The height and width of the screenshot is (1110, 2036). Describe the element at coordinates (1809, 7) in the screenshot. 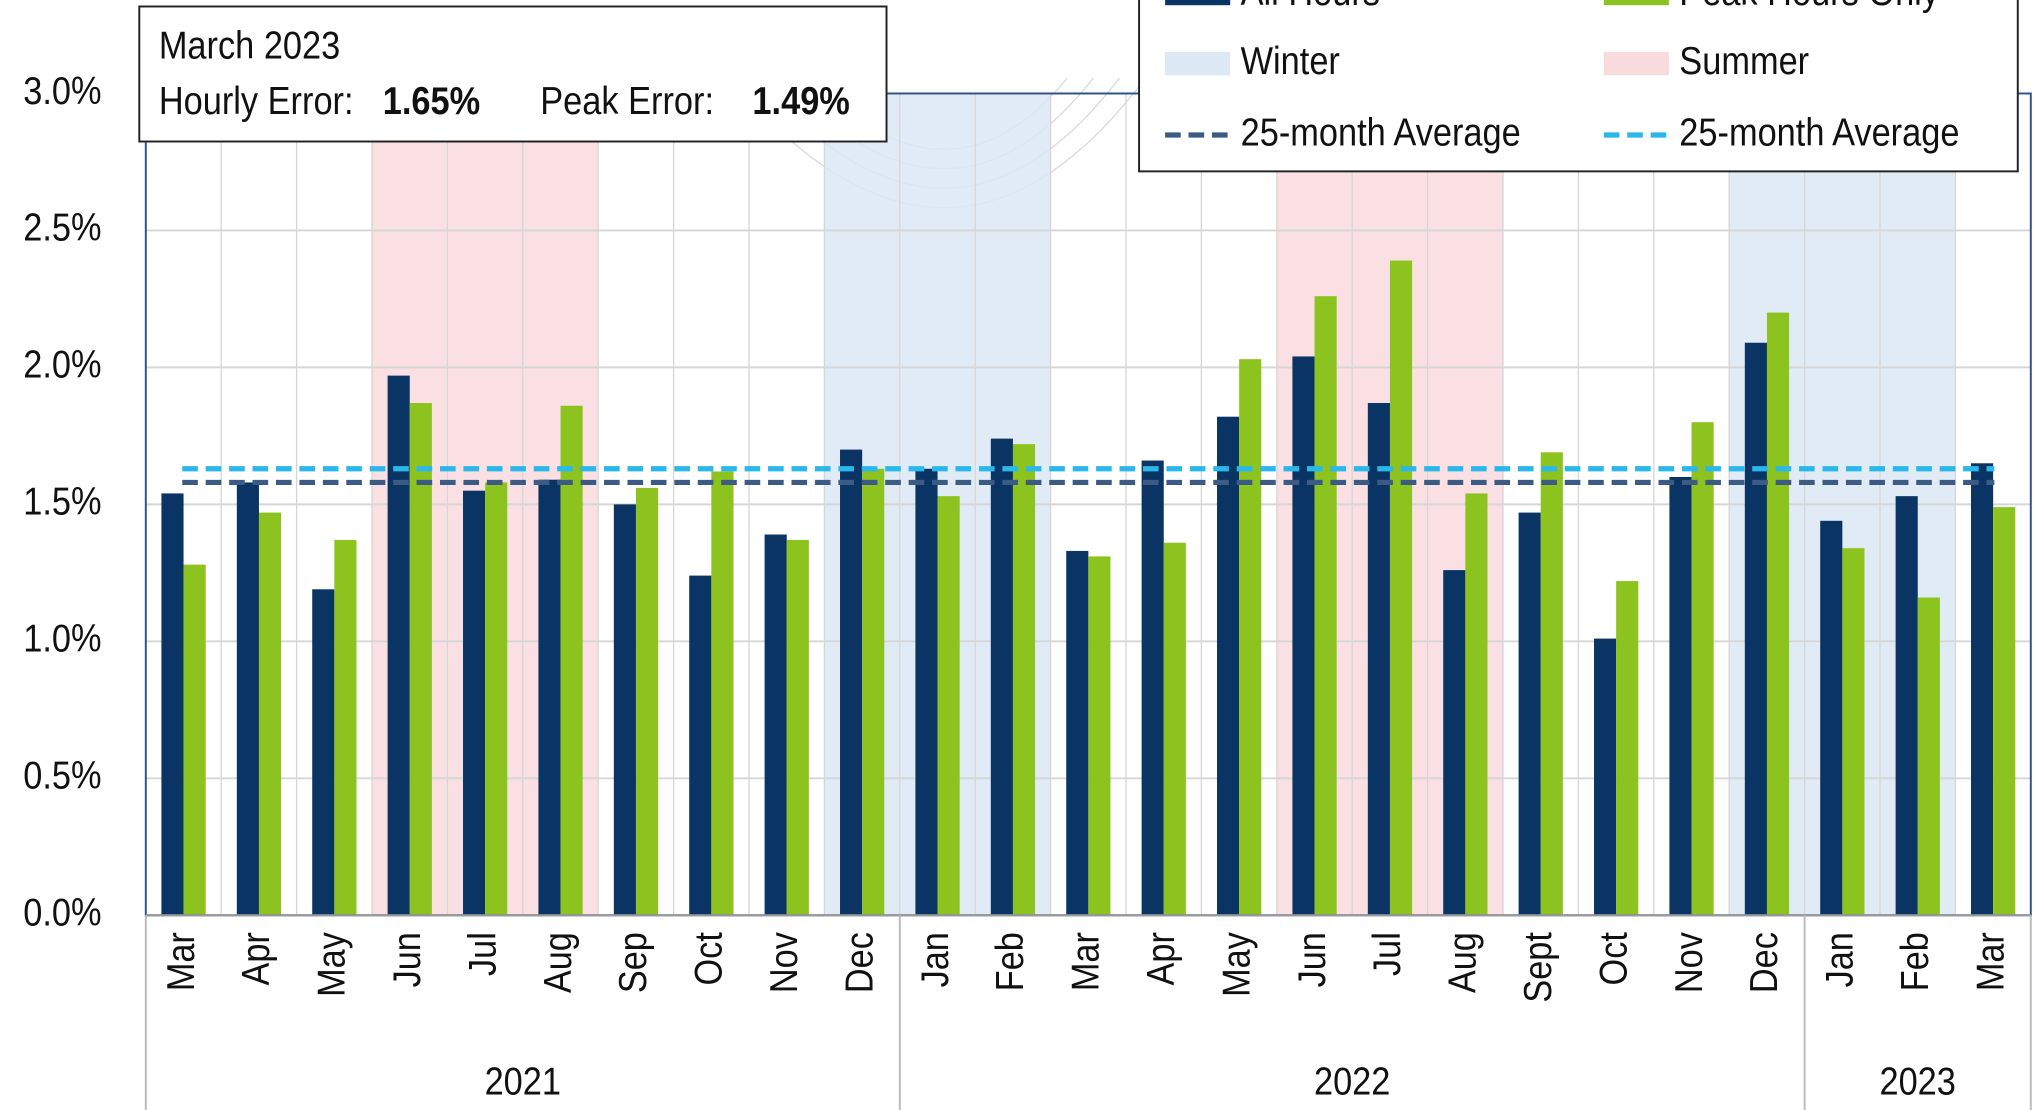

I see `legend-label: Peak Hours Only` at that location.